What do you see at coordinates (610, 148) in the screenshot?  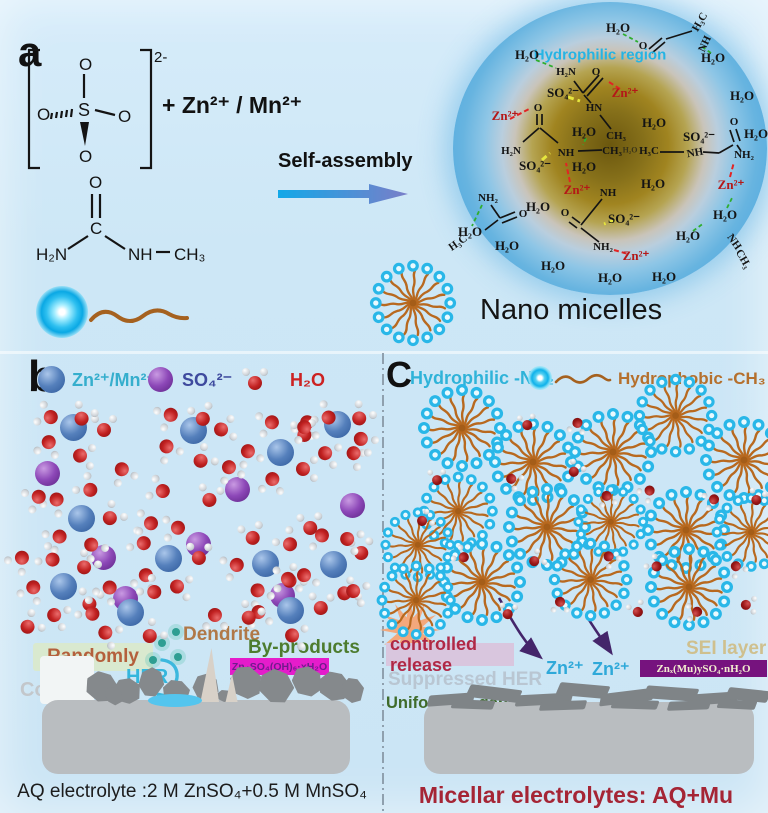 I see `nano-micelle-closeup` at bounding box center [610, 148].